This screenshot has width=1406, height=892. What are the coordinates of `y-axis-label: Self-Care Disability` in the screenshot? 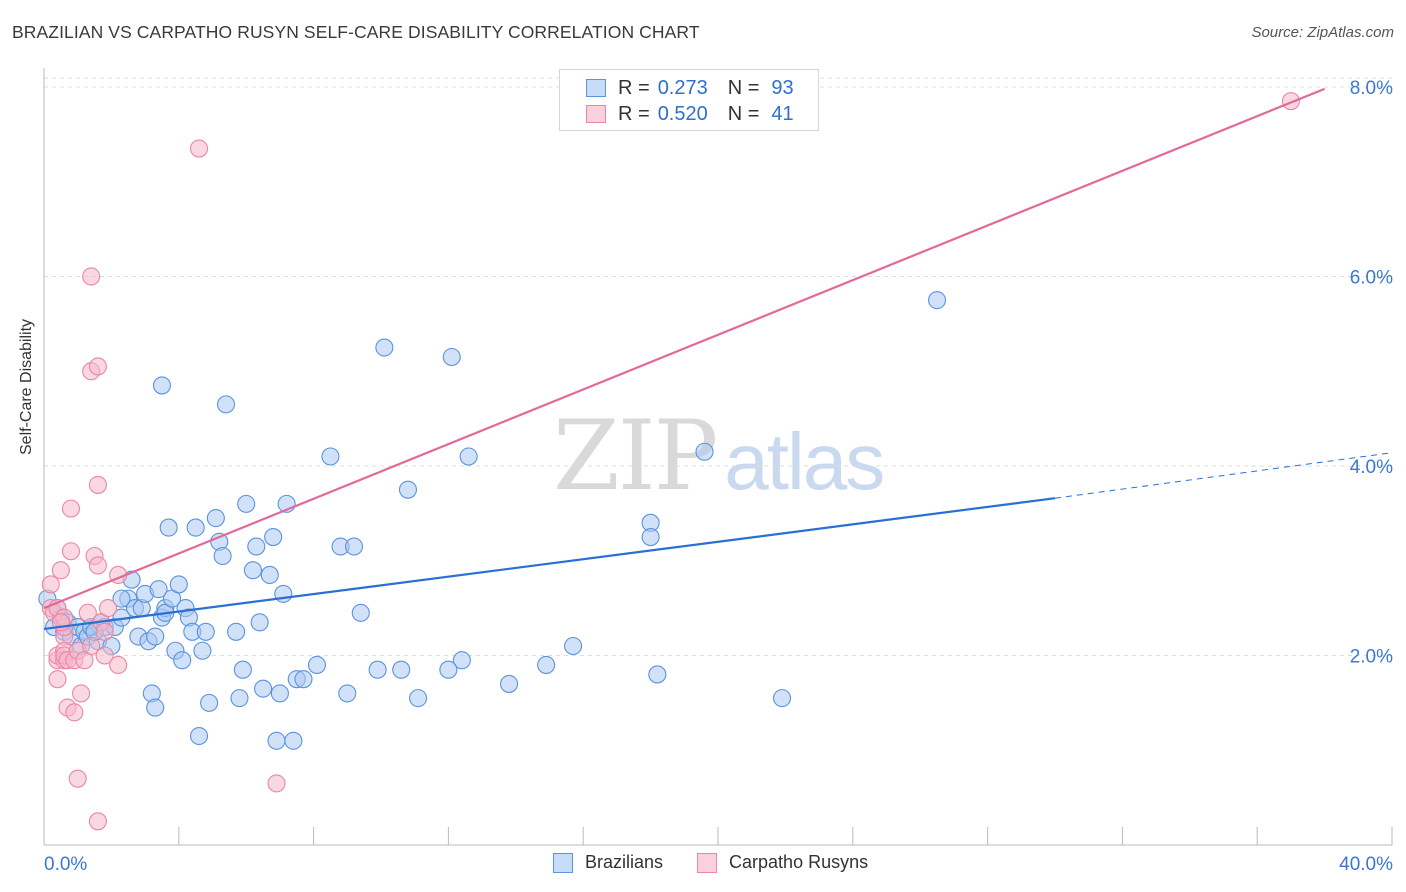 It's located at (26, 386).